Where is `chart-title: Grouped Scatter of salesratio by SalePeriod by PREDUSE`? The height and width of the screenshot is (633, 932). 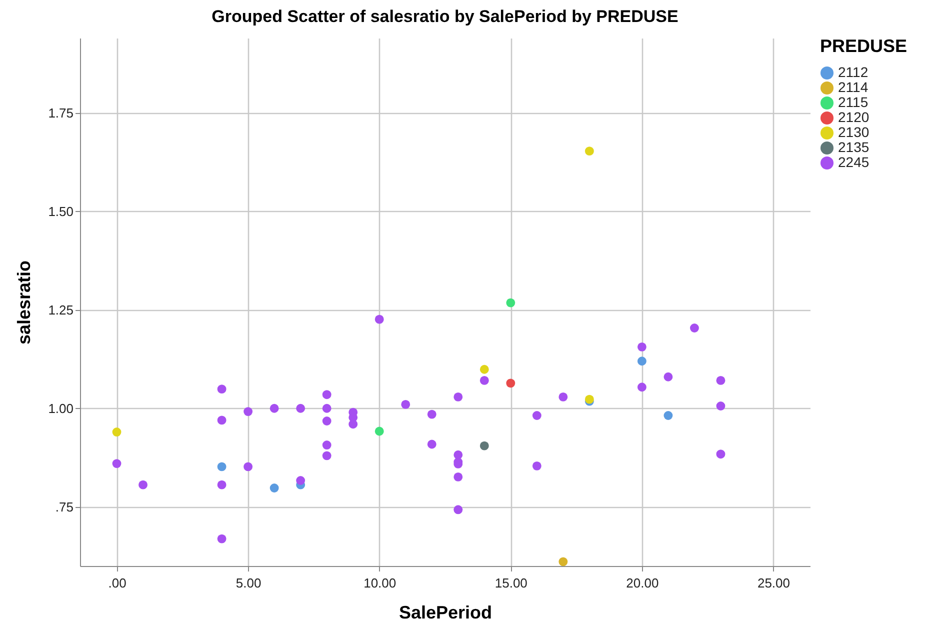 chart-title: Grouped Scatter of salesratio by SalePeriod by PREDUSE is located at coordinates (445, 16).